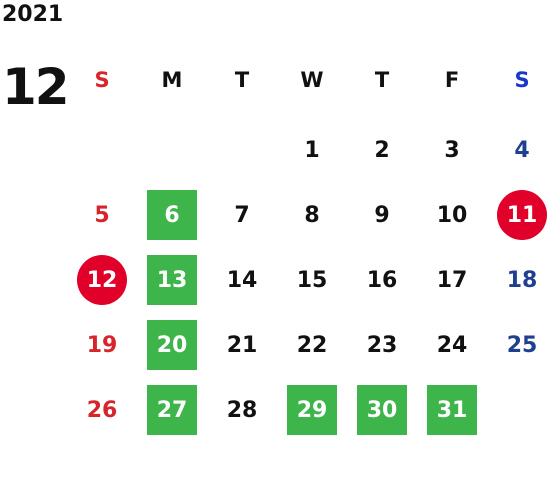  What do you see at coordinates (452, 80) in the screenshot?
I see `weekday-header-friday: F` at bounding box center [452, 80].